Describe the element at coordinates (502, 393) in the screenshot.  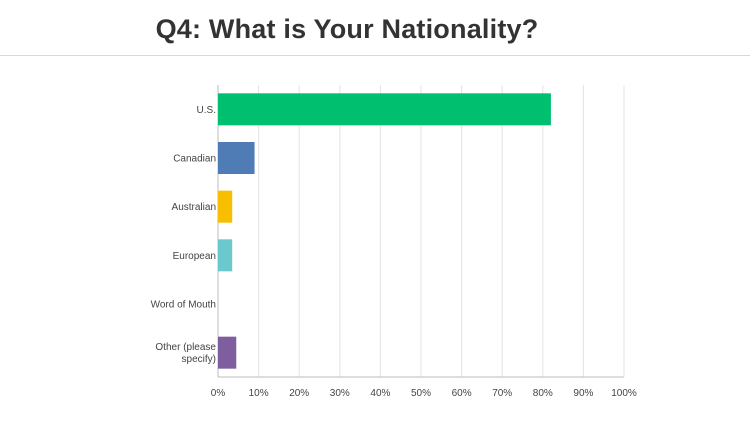
I see `x-tick-label: 70%` at that location.